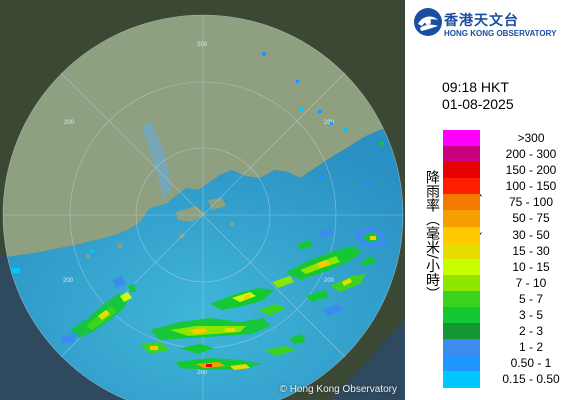 The image size is (577, 400). I want to click on scale-range-label: 100 - 150, so click(531, 186).